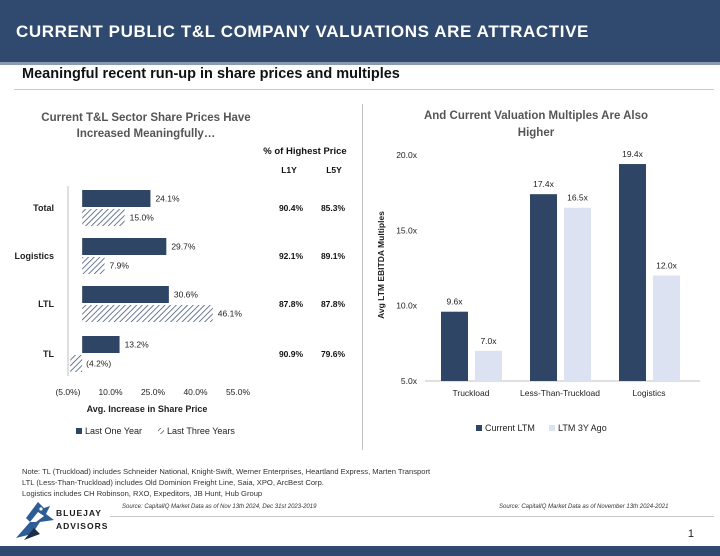 The width and height of the screenshot is (720, 556). What do you see at coordinates (289, 170) in the screenshot?
I see `table-col-l1y: L1Y` at bounding box center [289, 170].